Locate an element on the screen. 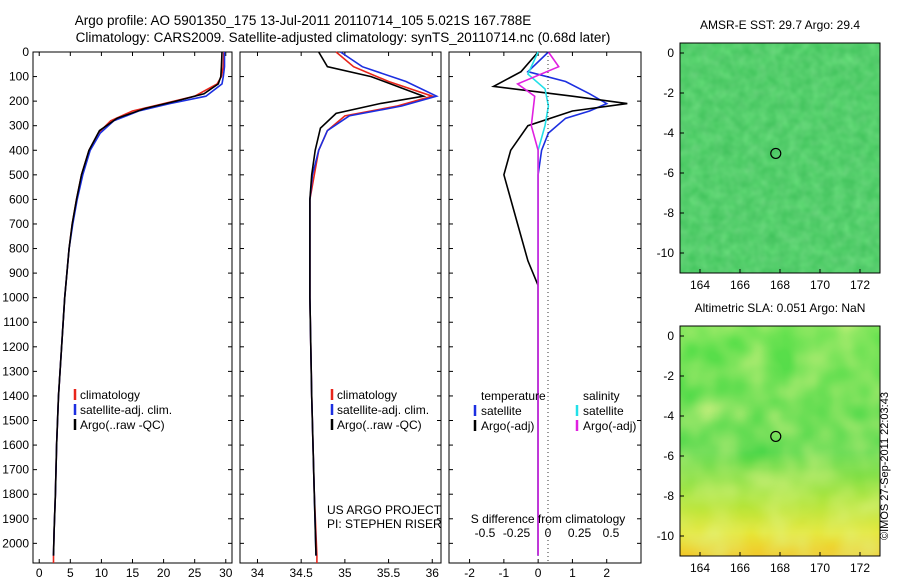 This screenshot has width=900, height=580. difference-xtick-label: 1 is located at coordinates (572, 573).